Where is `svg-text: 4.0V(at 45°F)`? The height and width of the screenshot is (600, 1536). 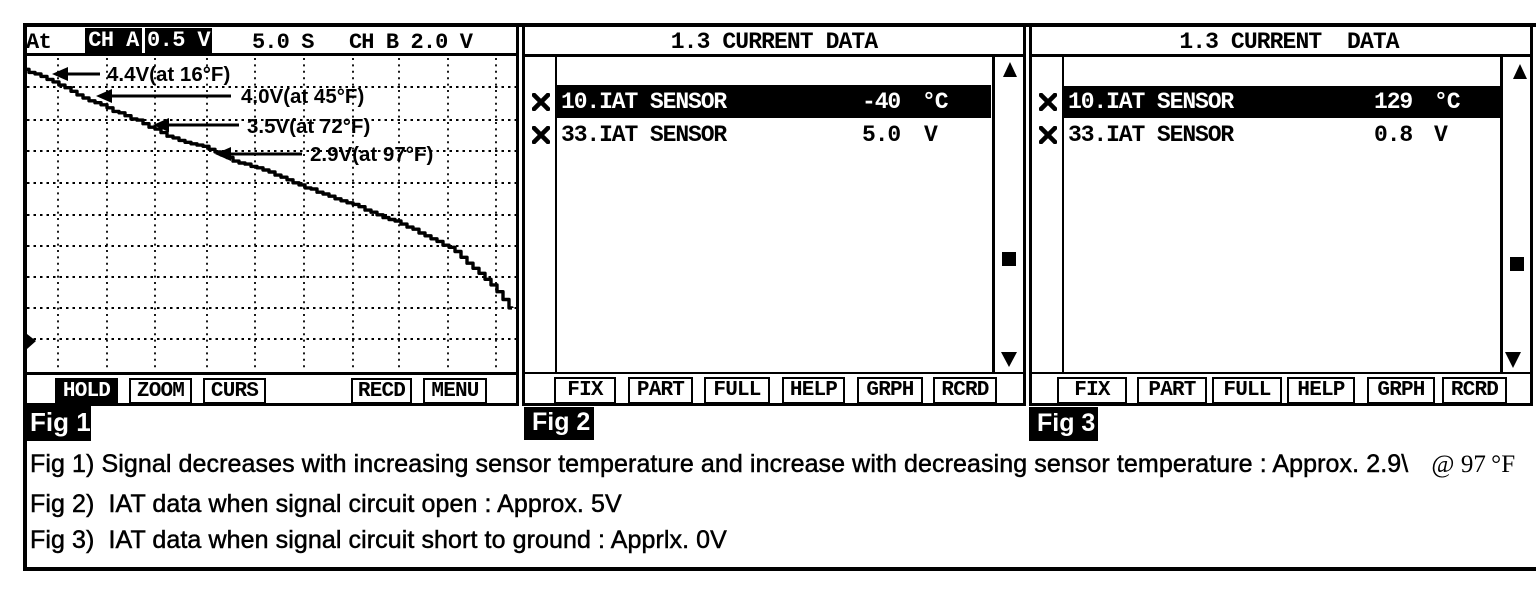 svg-text: 4.0V(at 45°F) is located at coordinates (302, 96).